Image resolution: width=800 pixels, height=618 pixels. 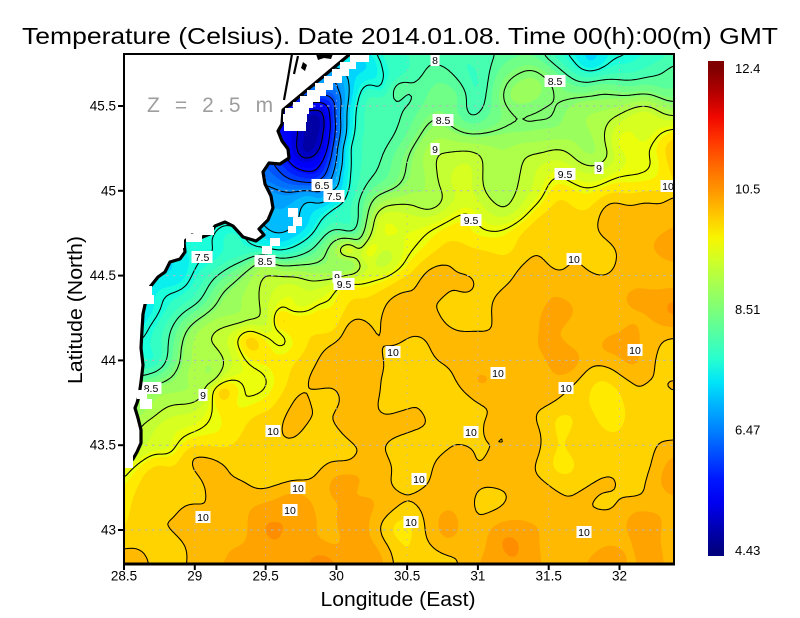 What do you see at coordinates (76, 310) in the screenshot?
I see `svg-text: Latitude (North)` at bounding box center [76, 310].